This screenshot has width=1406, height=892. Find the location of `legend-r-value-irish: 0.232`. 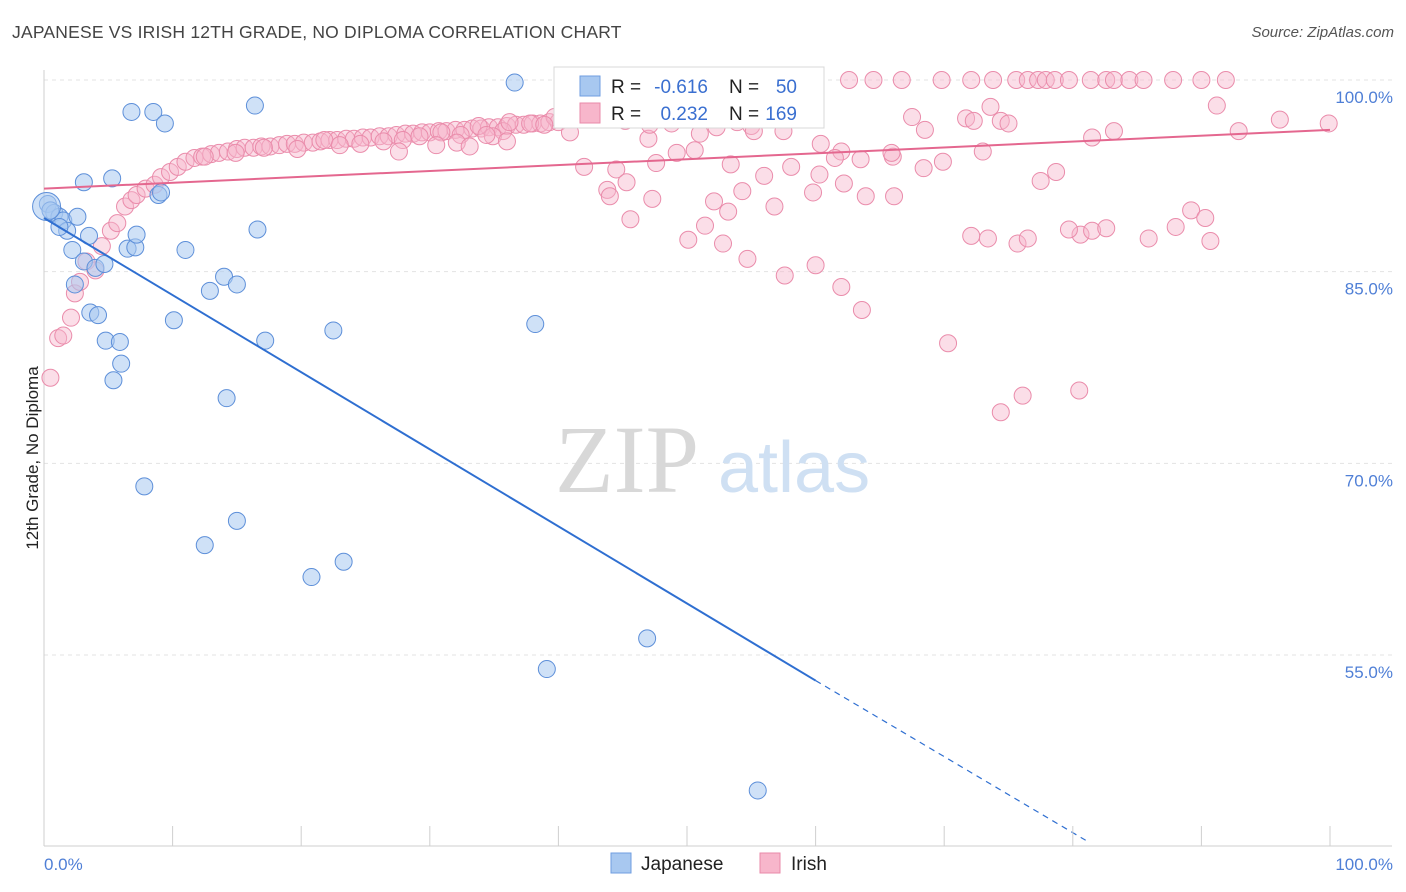

legend-r-value-irish: 0.232 is located at coordinates (684, 114).